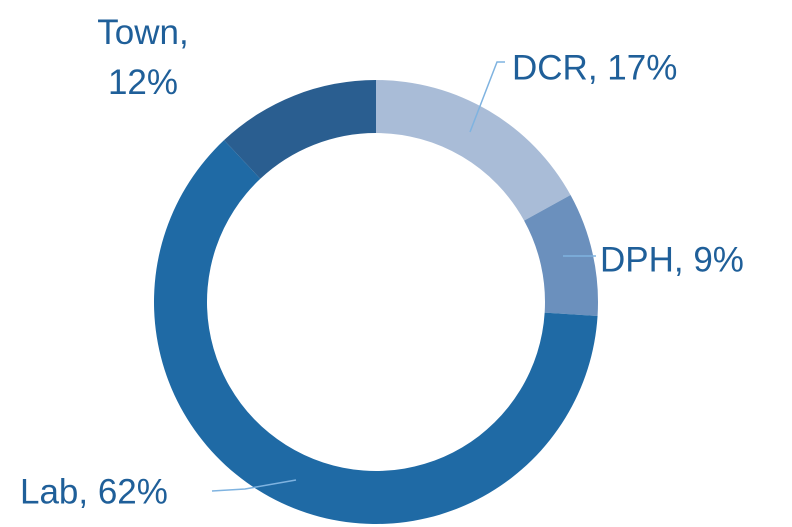 This screenshot has width=792, height=527. I want to click on slice-label: DPH, 9%, so click(672, 259).